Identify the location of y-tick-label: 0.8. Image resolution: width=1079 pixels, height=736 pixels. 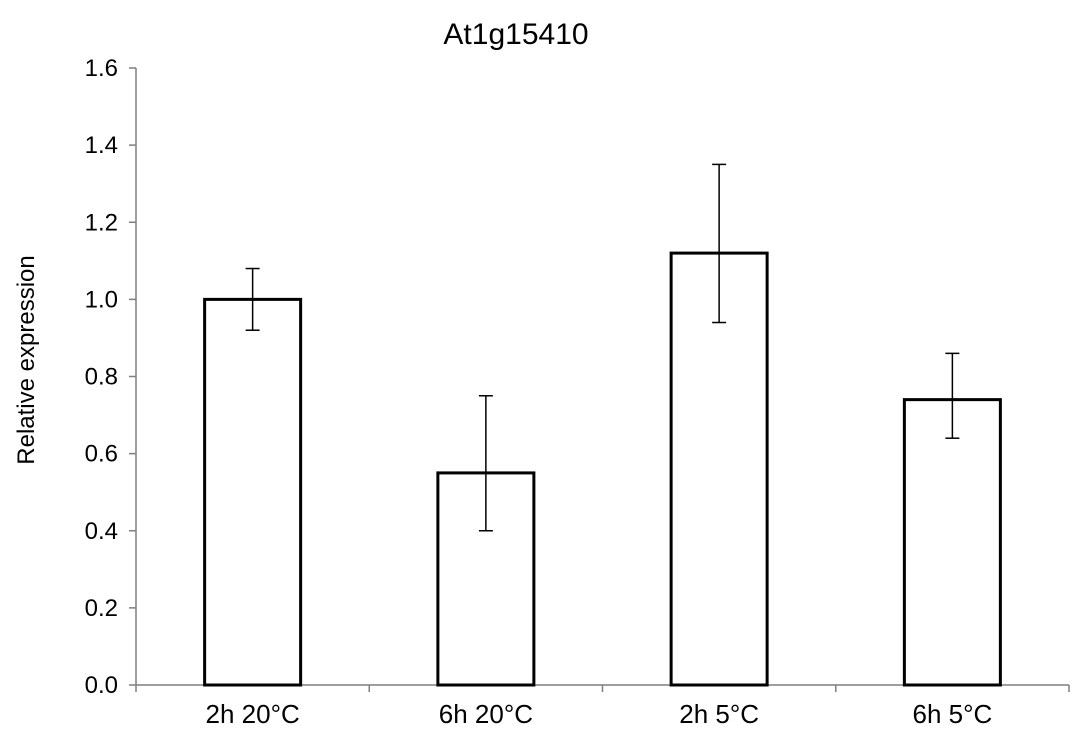
(101, 377).